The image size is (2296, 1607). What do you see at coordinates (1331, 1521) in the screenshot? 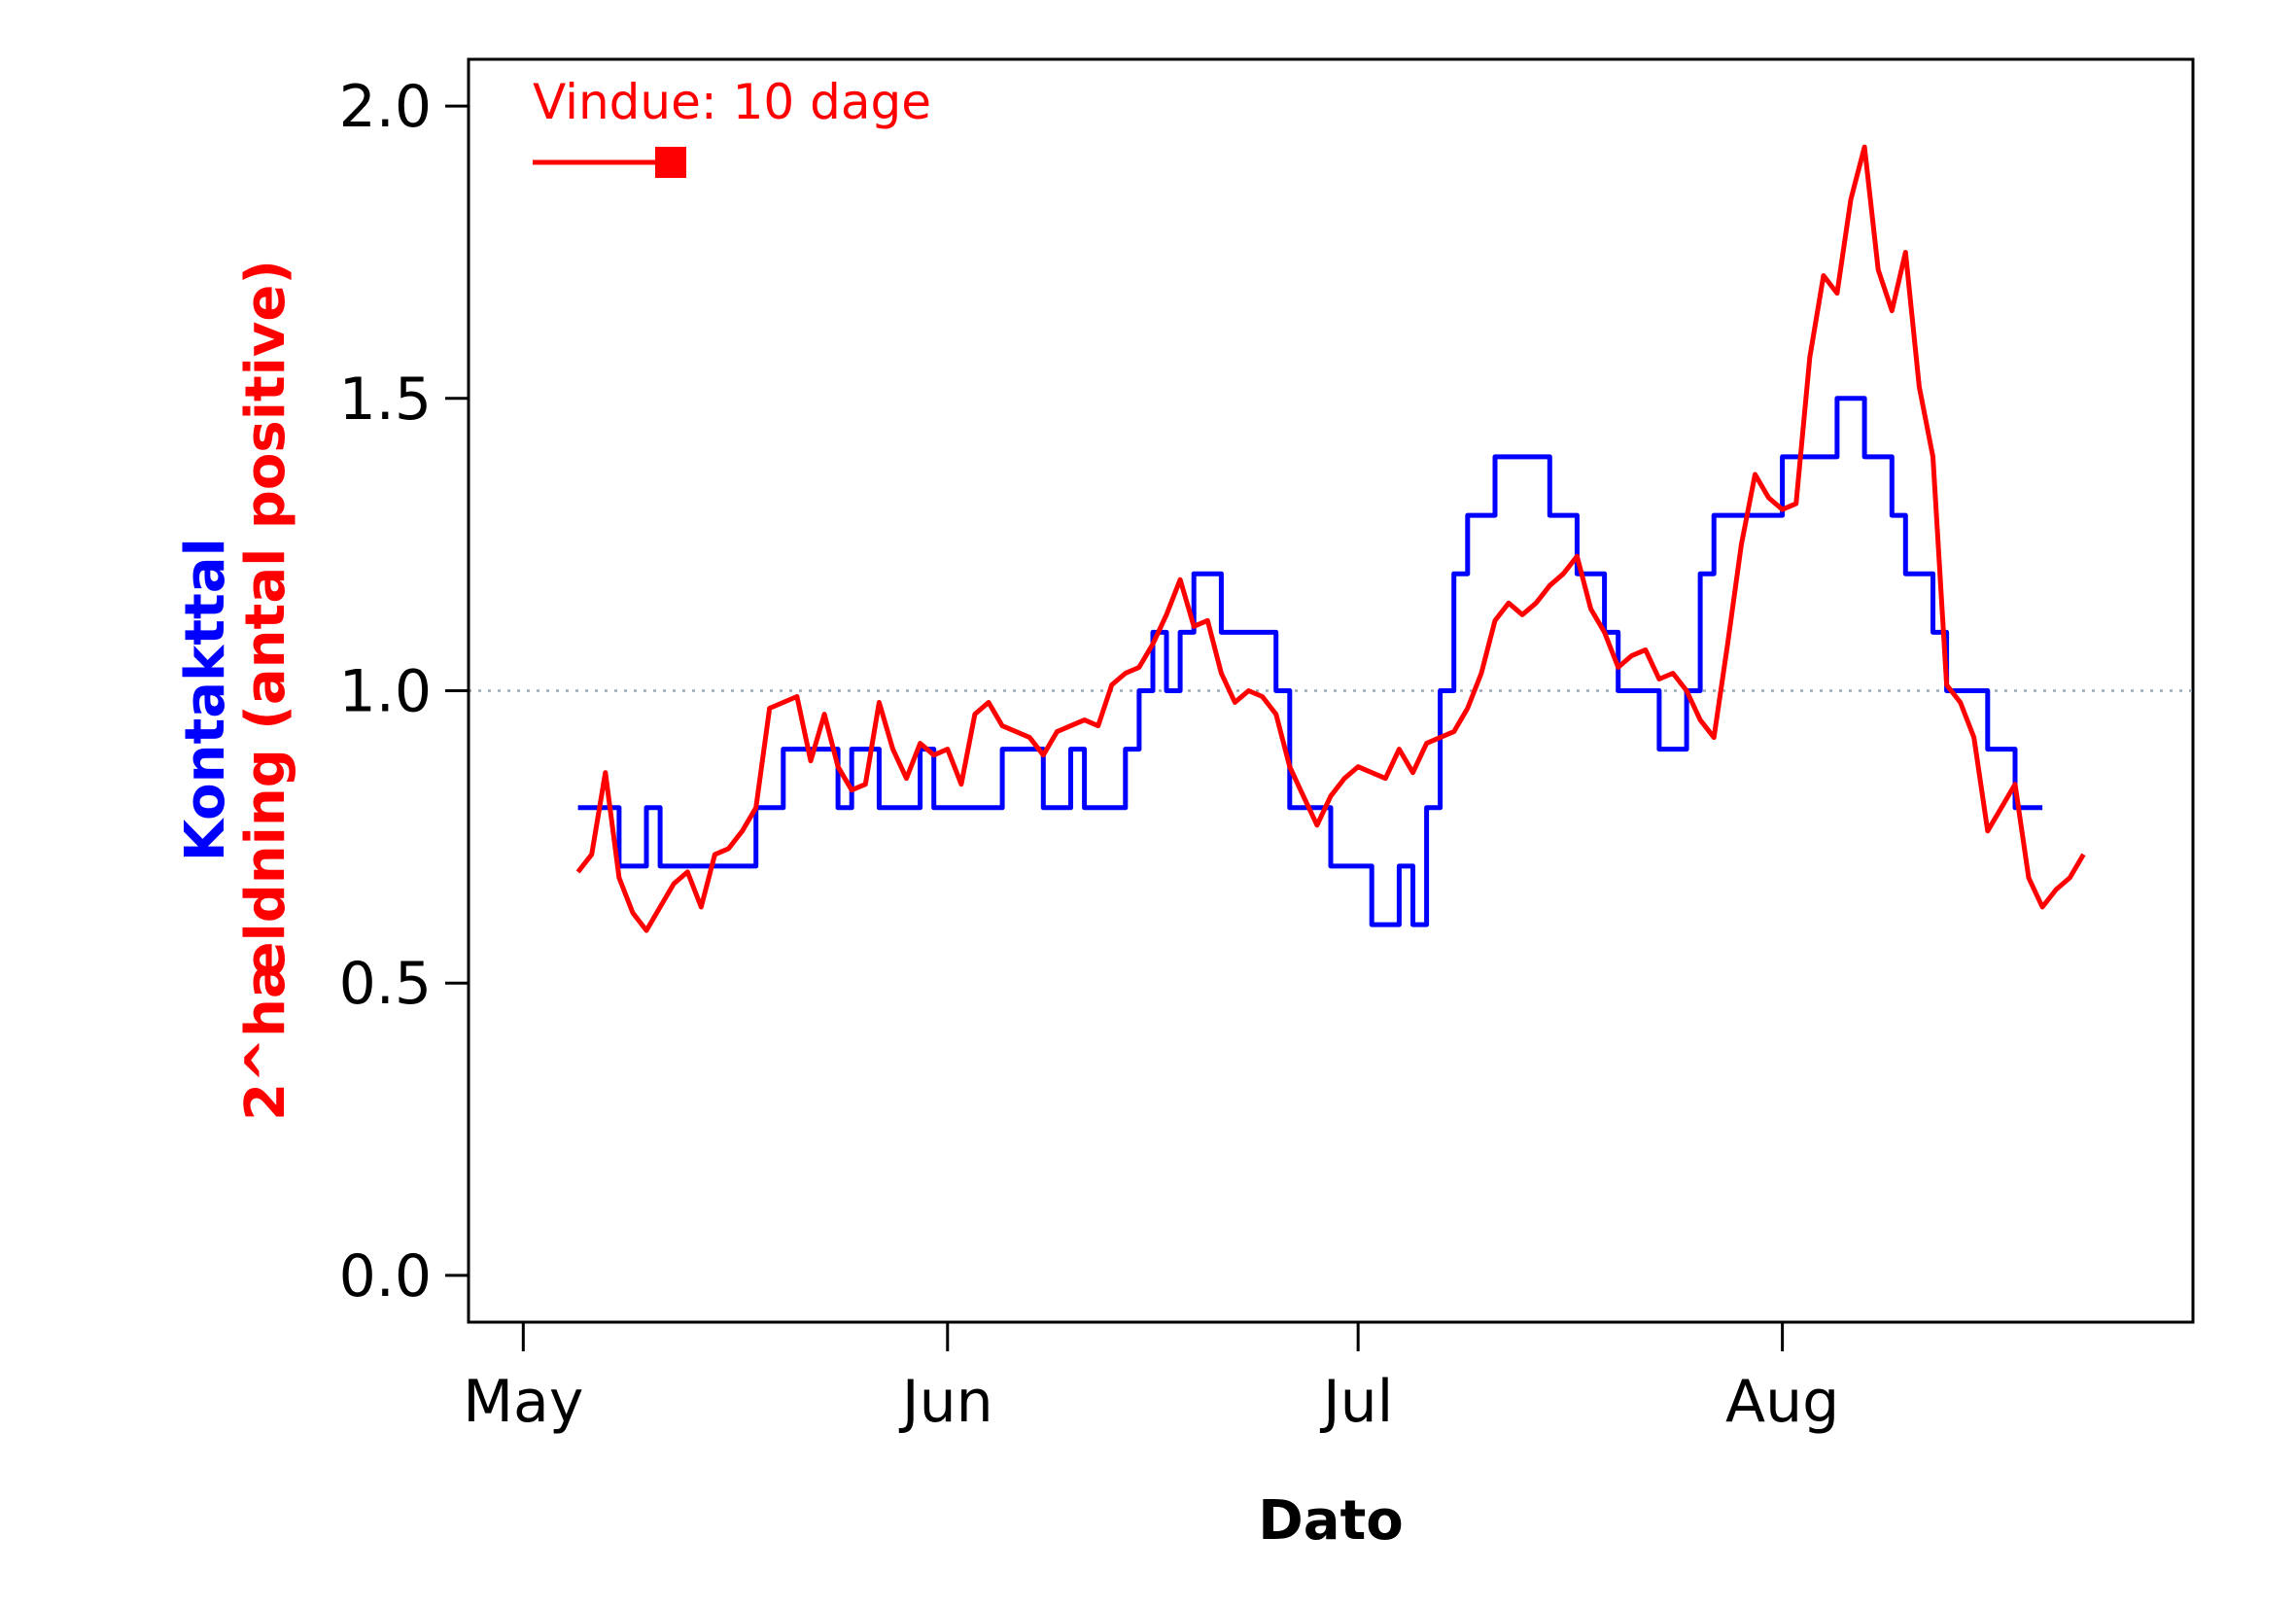
I see `x-axis-title: Dato` at bounding box center [1331, 1521].